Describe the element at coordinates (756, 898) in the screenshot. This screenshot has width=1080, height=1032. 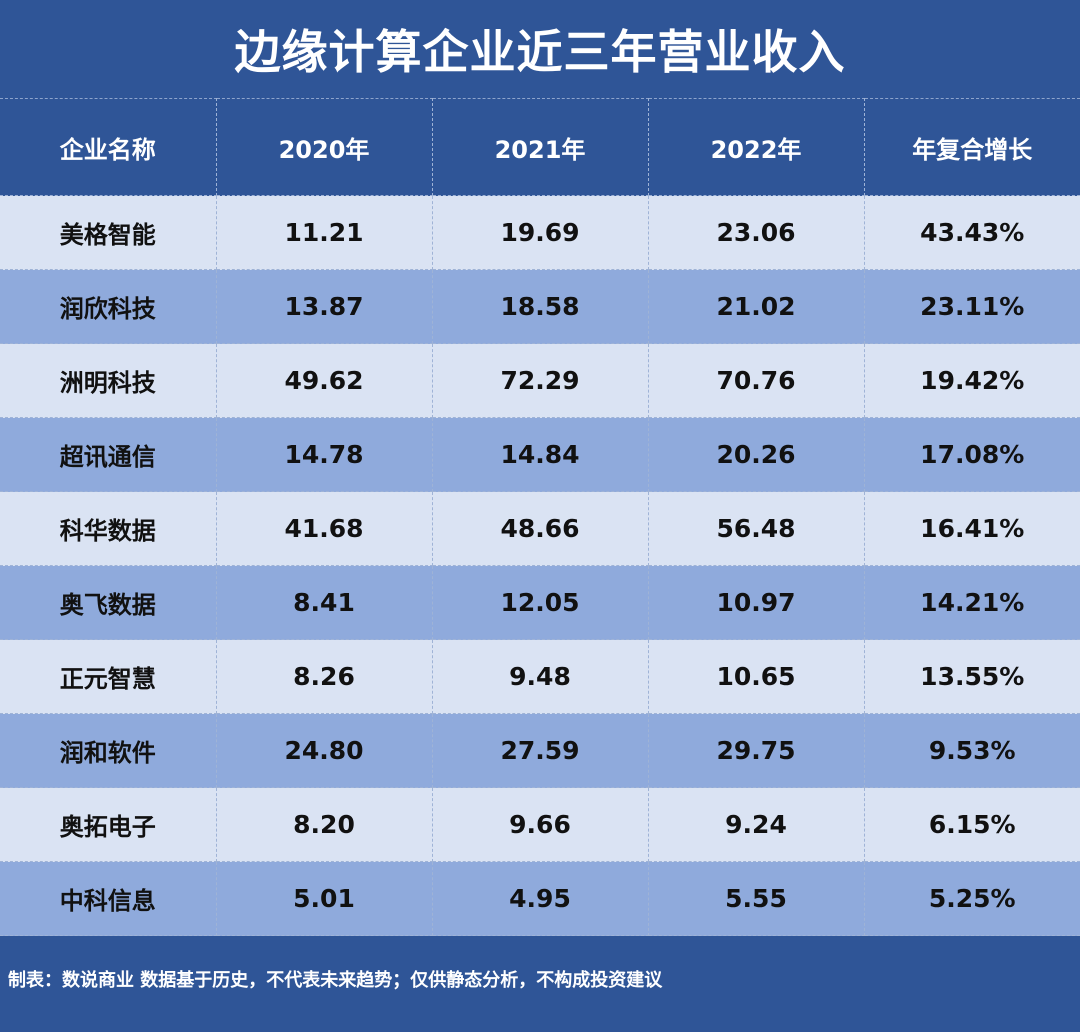
I see `cell-2022: 5.55` at that location.